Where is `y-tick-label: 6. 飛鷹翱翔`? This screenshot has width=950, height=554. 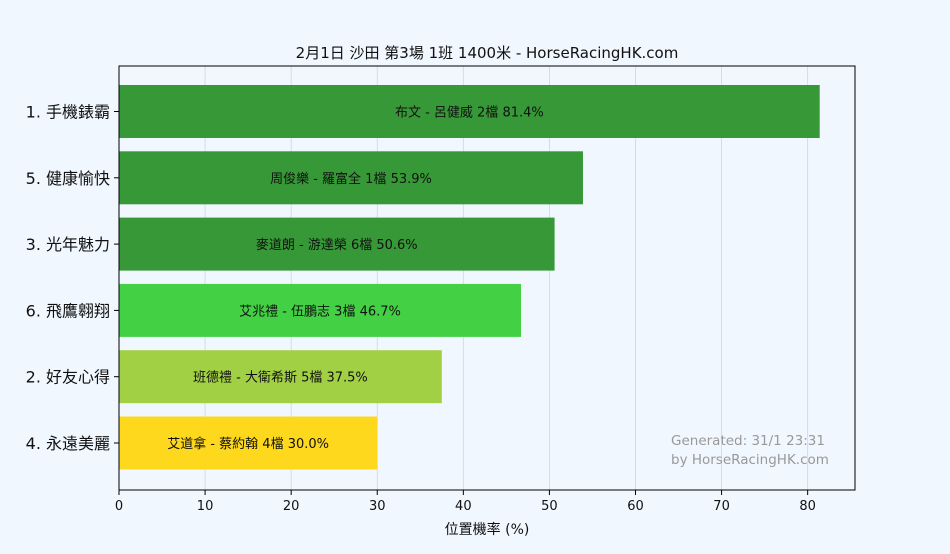 y-tick-label: 6. 飛鷹翱翔 is located at coordinates (68, 310).